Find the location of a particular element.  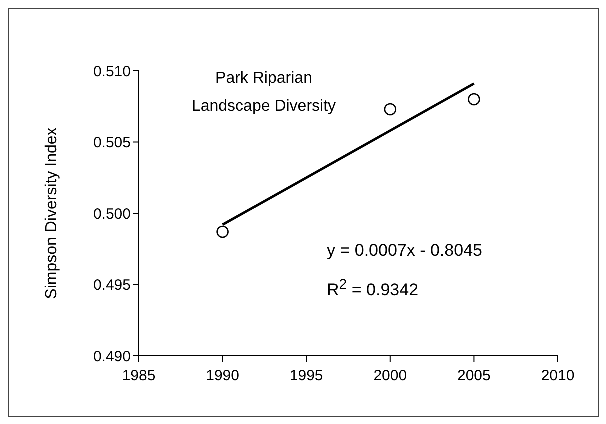

x-tick-label: 1985 is located at coordinates (139, 376).